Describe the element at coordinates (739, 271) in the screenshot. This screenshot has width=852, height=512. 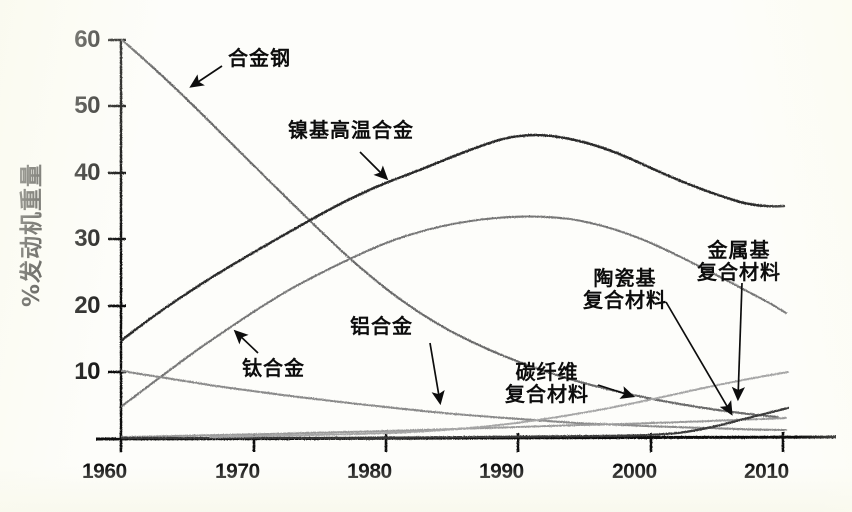
I see `annotation-metal-matrix-line2: 复合材料` at that location.